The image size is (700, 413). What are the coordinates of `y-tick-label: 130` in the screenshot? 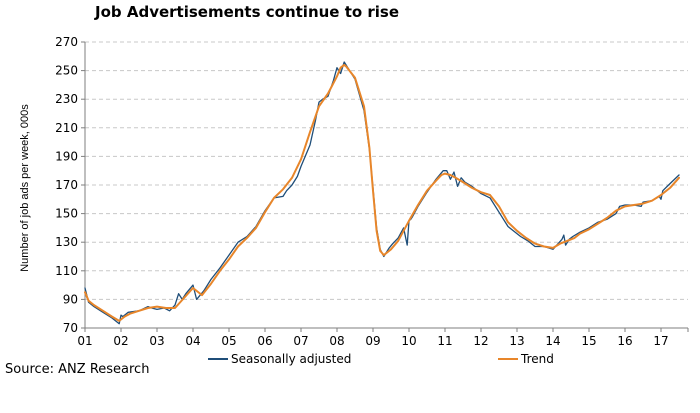 It's located at (66, 242).